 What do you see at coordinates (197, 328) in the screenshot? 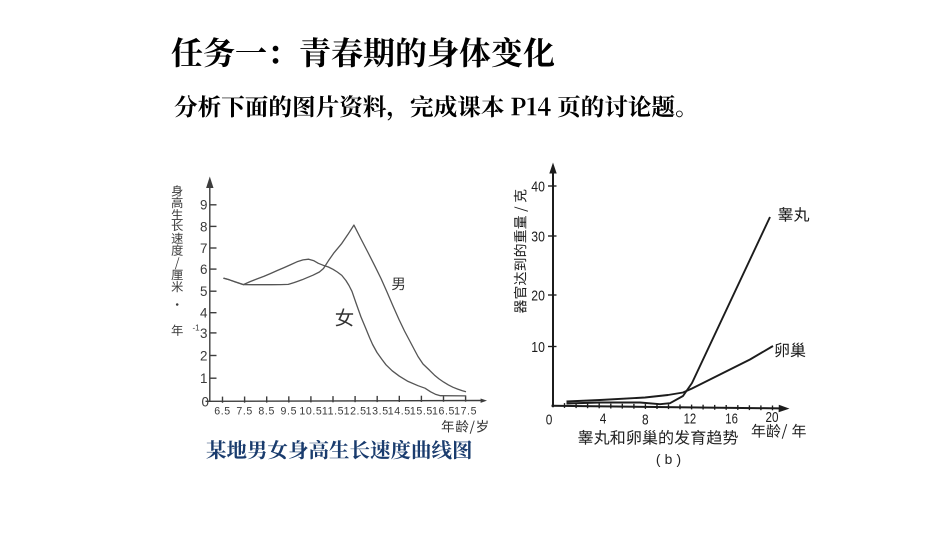
I see `svg-text: -1` at bounding box center [197, 328].